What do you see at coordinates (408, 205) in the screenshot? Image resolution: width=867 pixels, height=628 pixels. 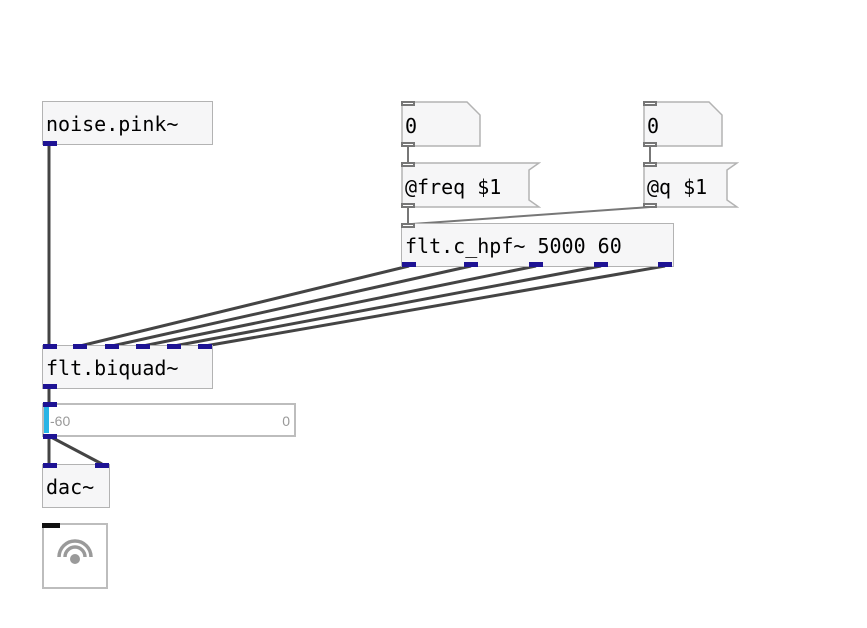 I see `freq-message-outlet` at bounding box center [408, 205].